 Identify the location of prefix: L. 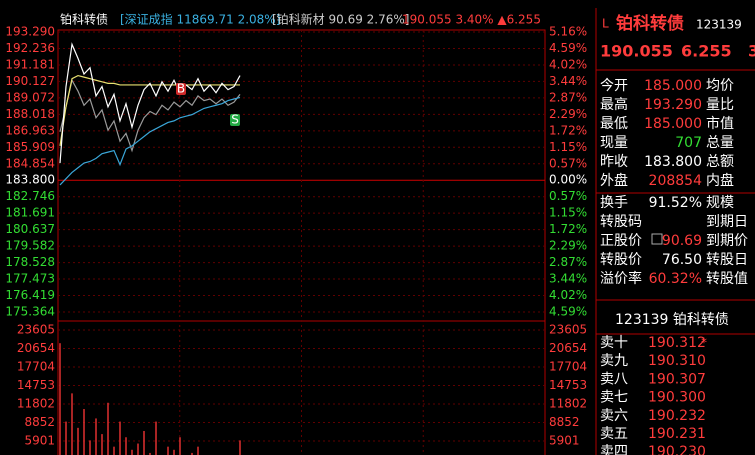
(605, 24).